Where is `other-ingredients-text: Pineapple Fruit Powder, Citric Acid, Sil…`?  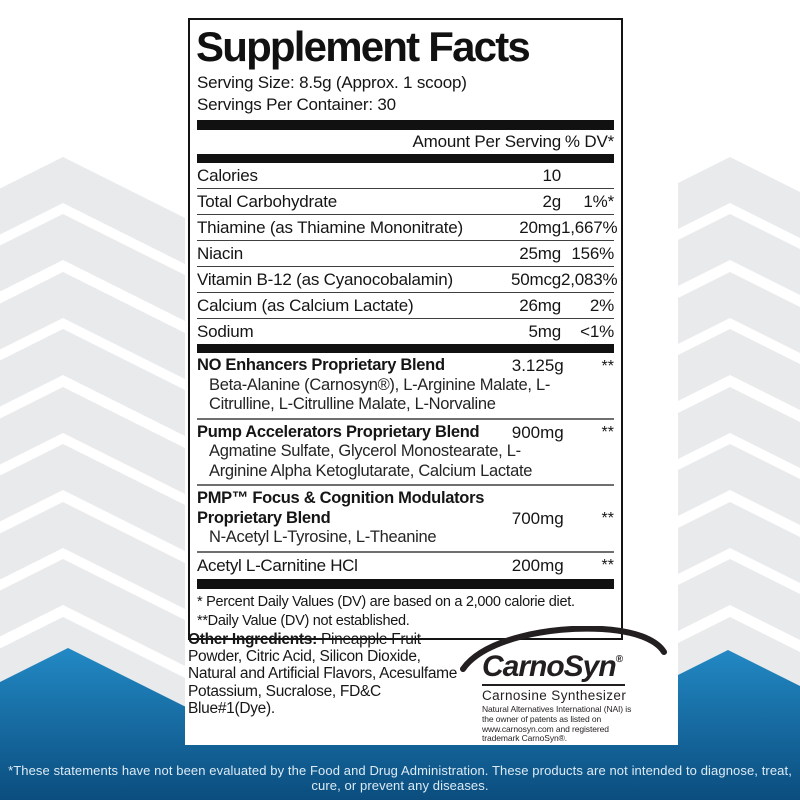 other-ingredients-text: Pineapple Fruit Powder, Citric Acid, Sil… is located at coordinates (323, 674).